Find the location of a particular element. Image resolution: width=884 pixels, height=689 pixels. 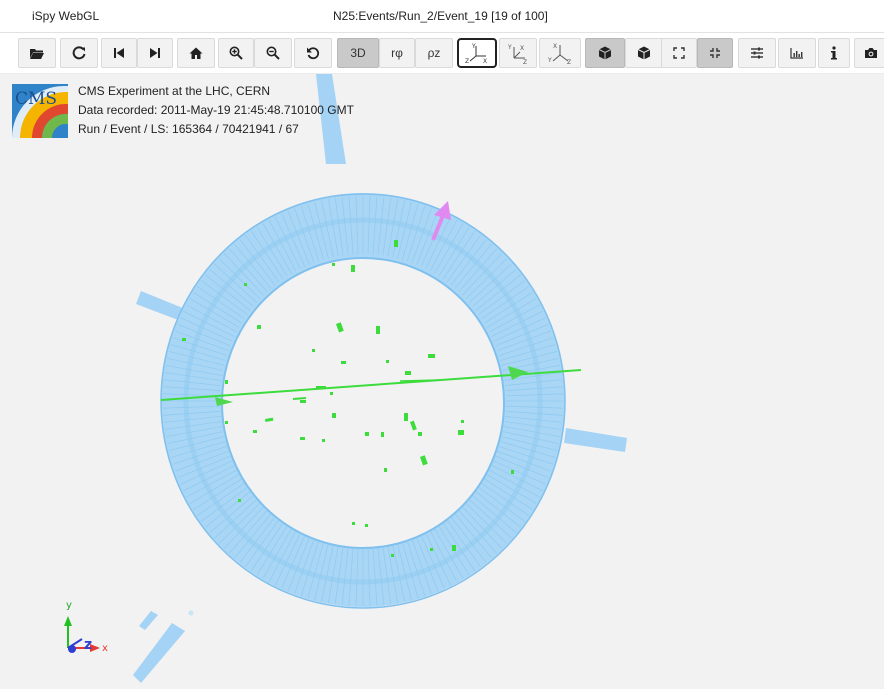

perspective-camera-button is located at coordinates (605, 53).